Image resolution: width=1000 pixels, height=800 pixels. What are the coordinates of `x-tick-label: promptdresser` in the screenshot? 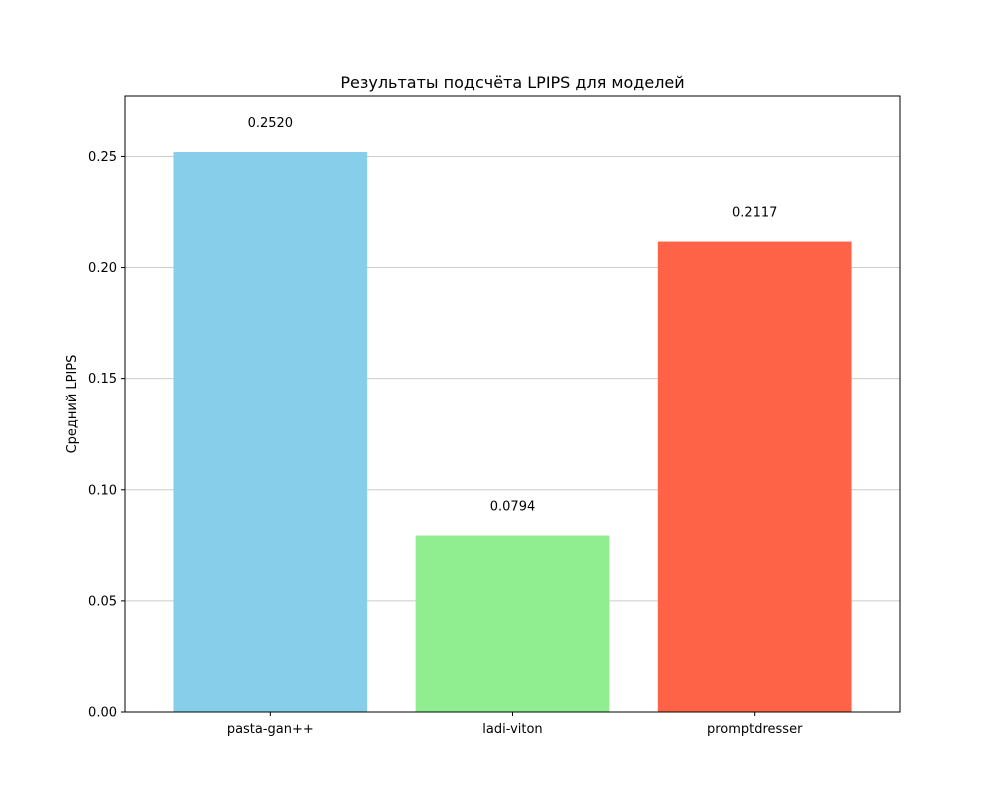 It's located at (755, 729).